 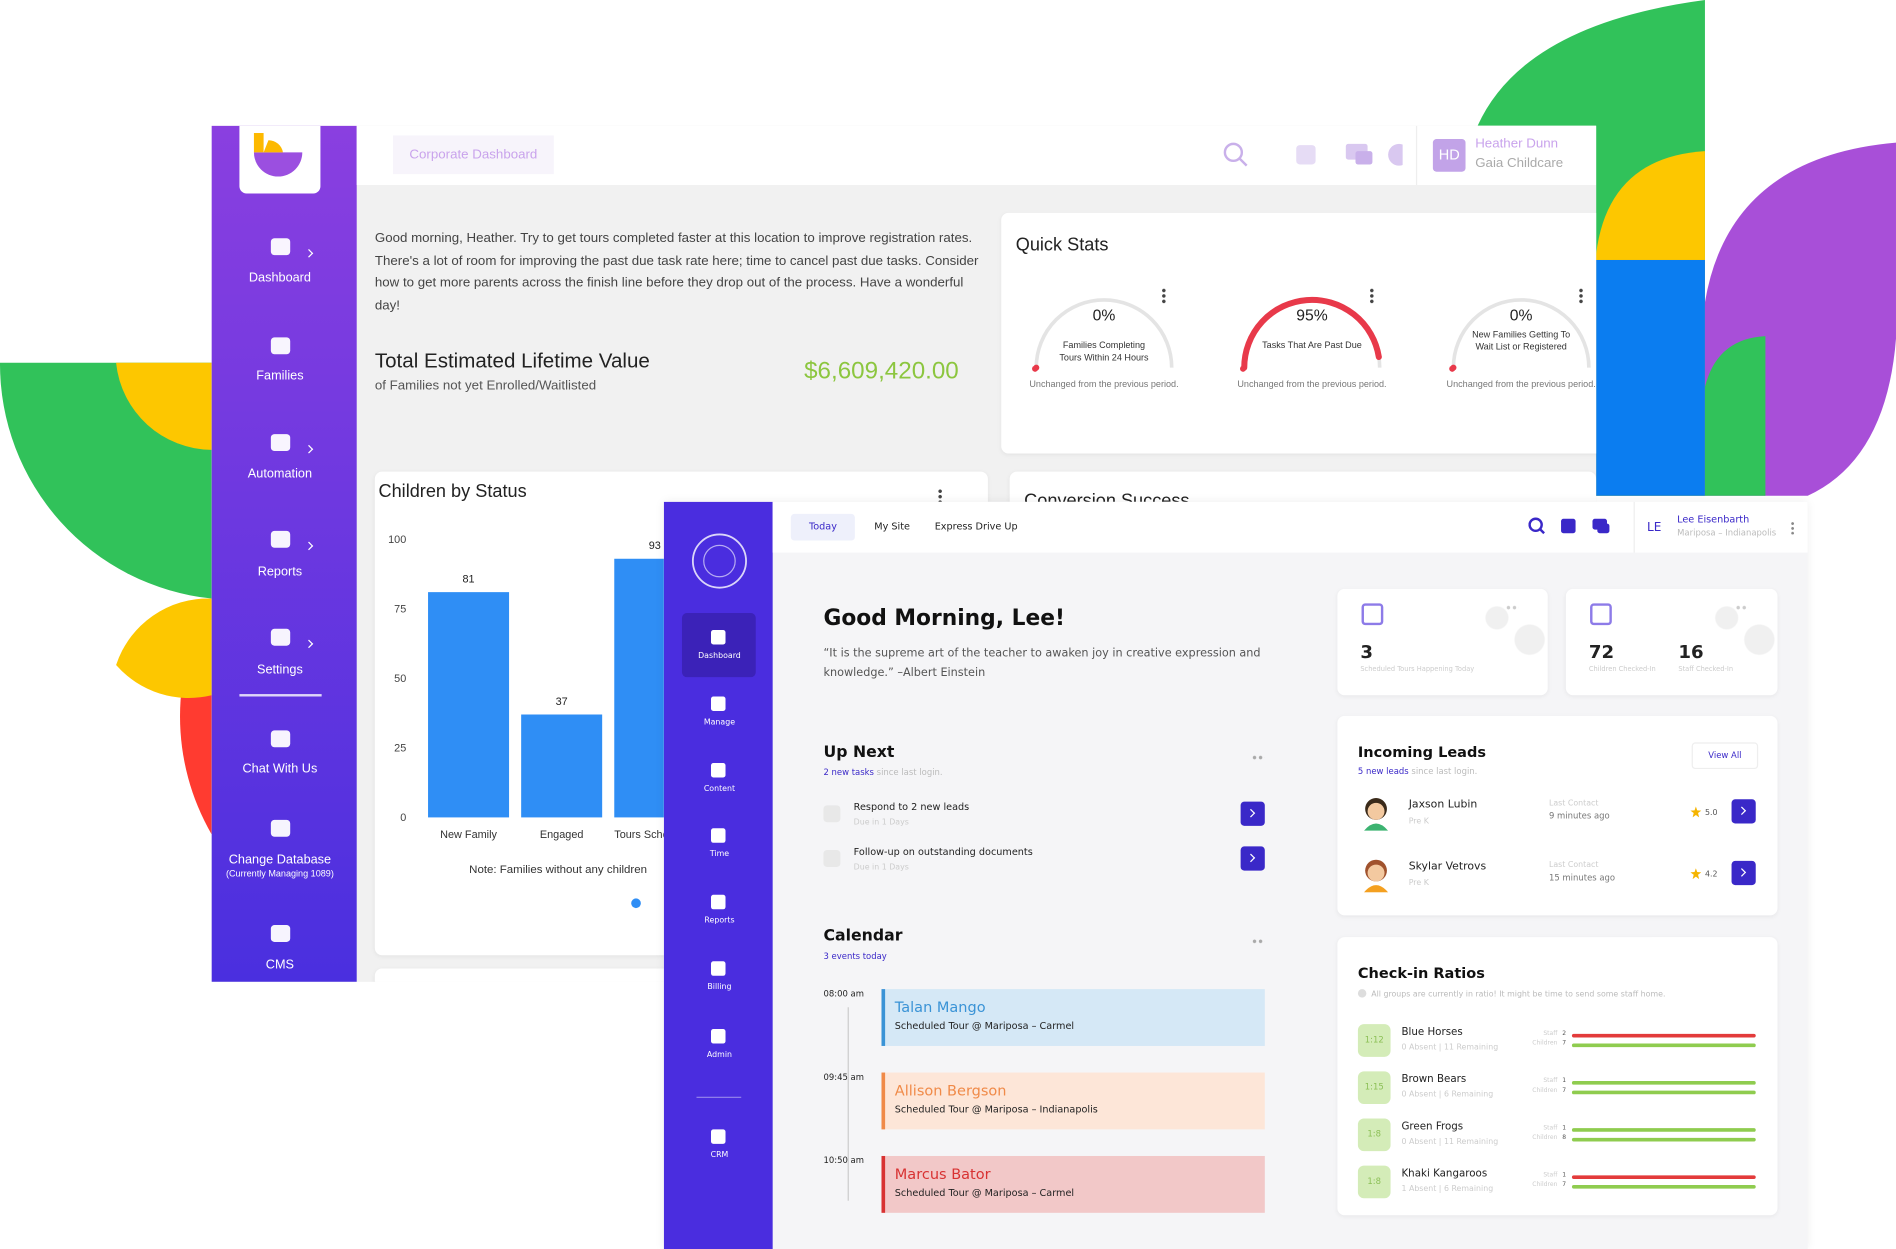 What do you see at coordinates (719, 986) in the screenshot?
I see `nav-item: Billing` at bounding box center [719, 986].